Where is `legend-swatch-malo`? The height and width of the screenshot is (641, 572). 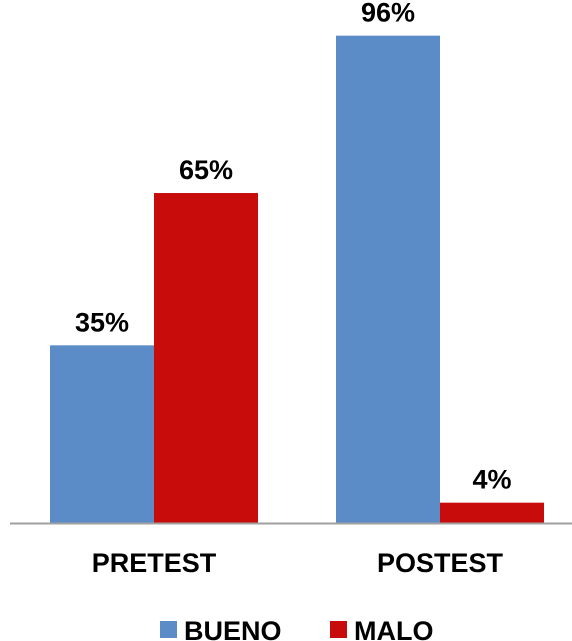 legend-swatch-malo is located at coordinates (338, 629).